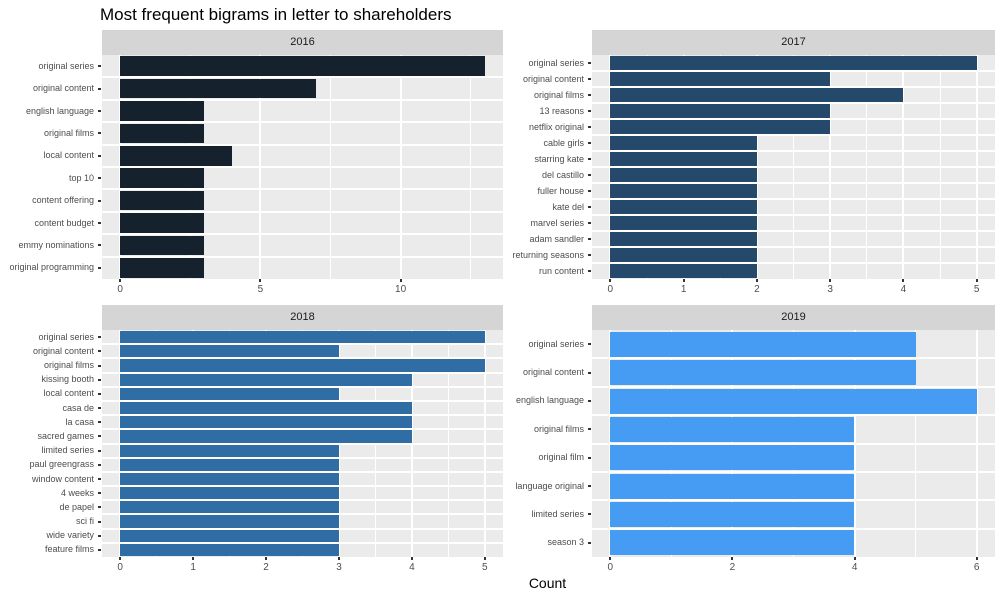 Image resolution: width=1000 pixels, height=600 pixels. I want to click on y-axis-label: fuller house, so click(560, 190).